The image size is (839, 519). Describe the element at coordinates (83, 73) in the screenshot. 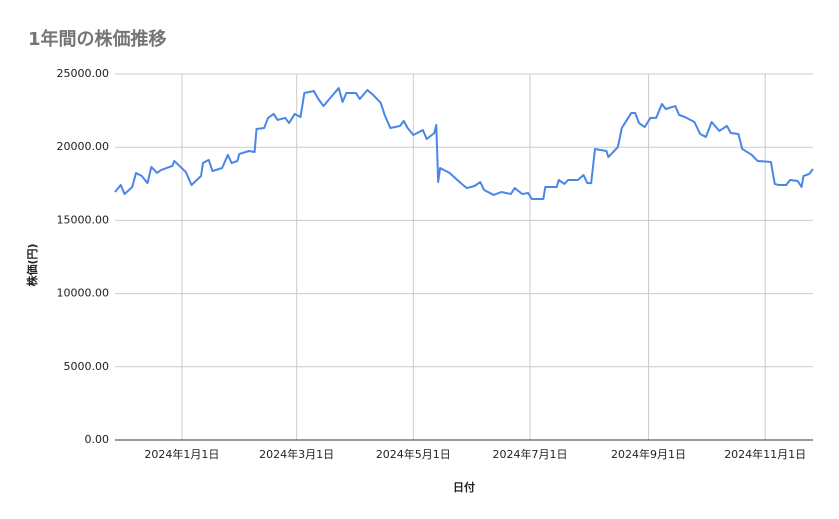

I see `y-tick-label: 25000.00` at that location.